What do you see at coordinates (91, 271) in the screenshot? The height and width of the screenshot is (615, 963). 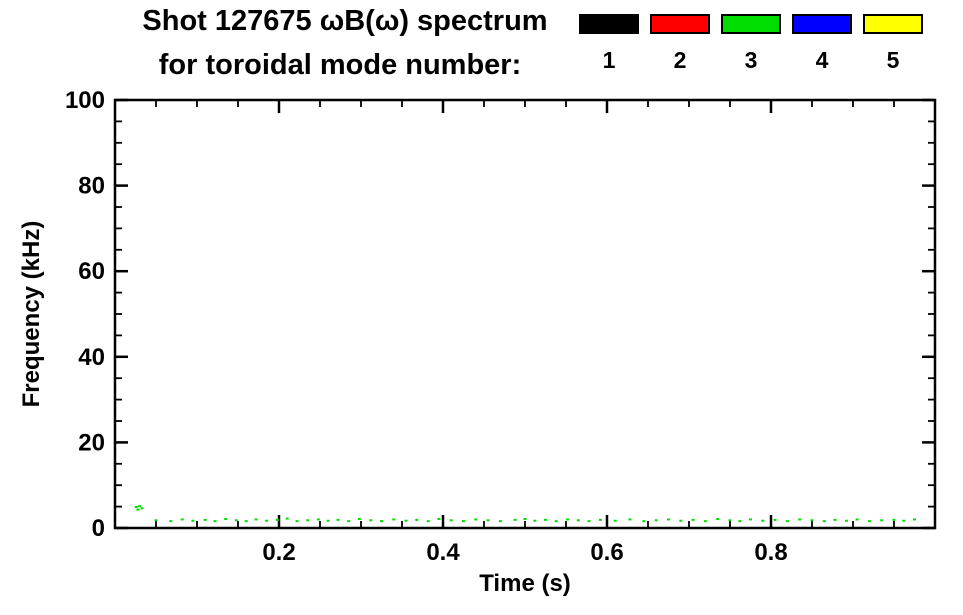 I see `y-tick-label: 60` at bounding box center [91, 271].